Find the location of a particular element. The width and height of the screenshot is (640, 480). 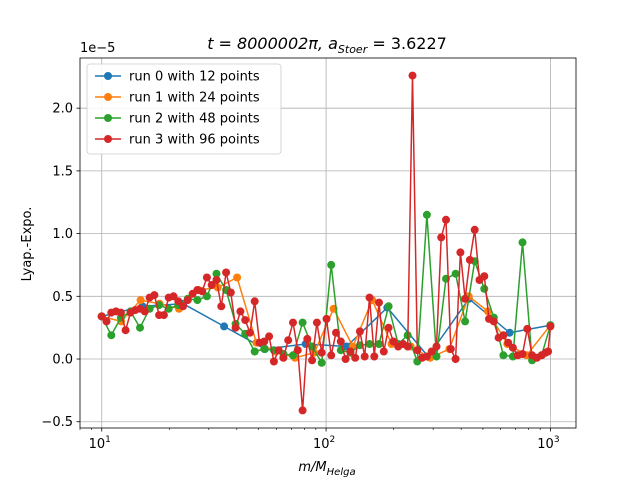

chart-title-subscript: Stoer is located at coordinates (353, 49).